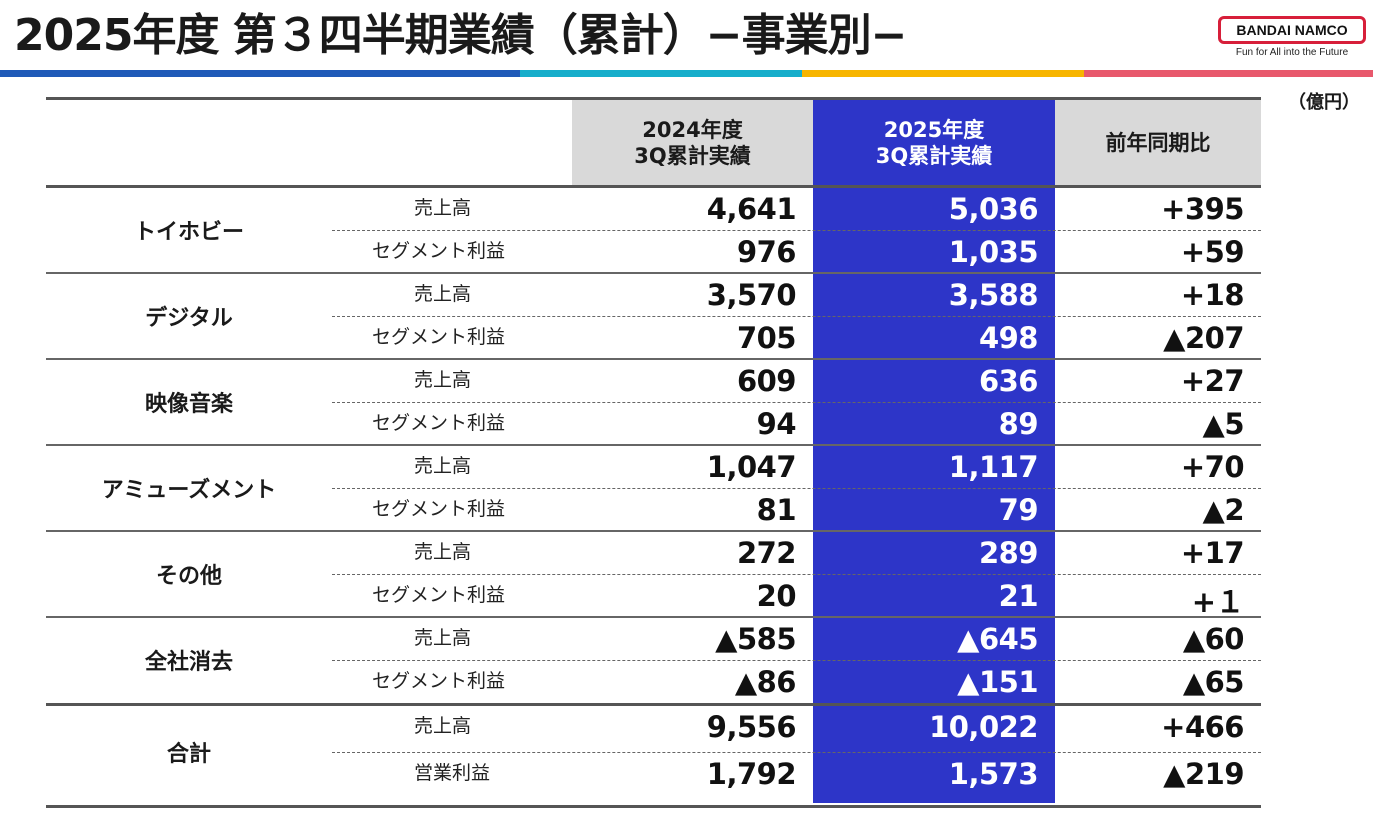 The width and height of the screenshot is (1373, 815). I want to click on header-prev-year: 2024年度 3Q累計実績, so click(692, 142).